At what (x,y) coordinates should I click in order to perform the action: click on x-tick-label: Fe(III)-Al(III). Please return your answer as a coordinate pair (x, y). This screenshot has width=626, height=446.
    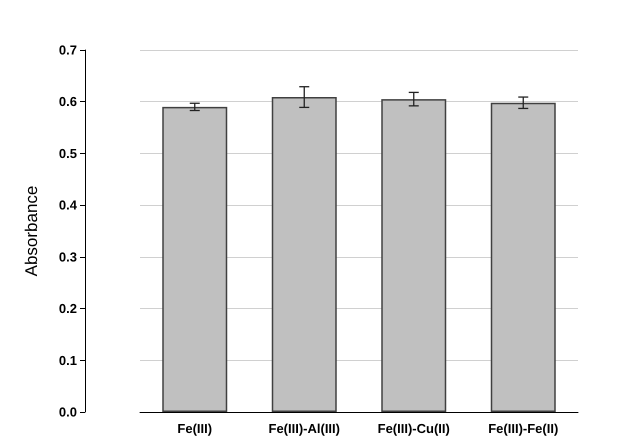
    Looking at the image, I should click on (304, 428).